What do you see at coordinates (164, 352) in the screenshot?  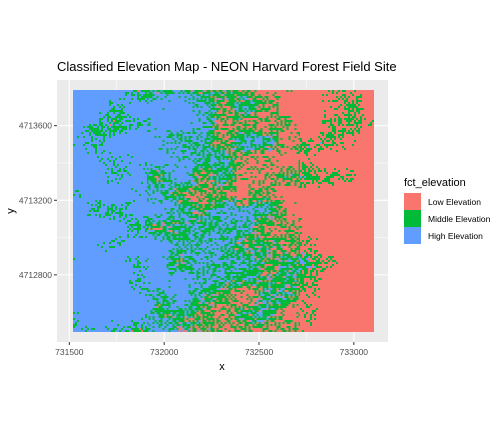 I see `x-tick-label: 732000` at bounding box center [164, 352].